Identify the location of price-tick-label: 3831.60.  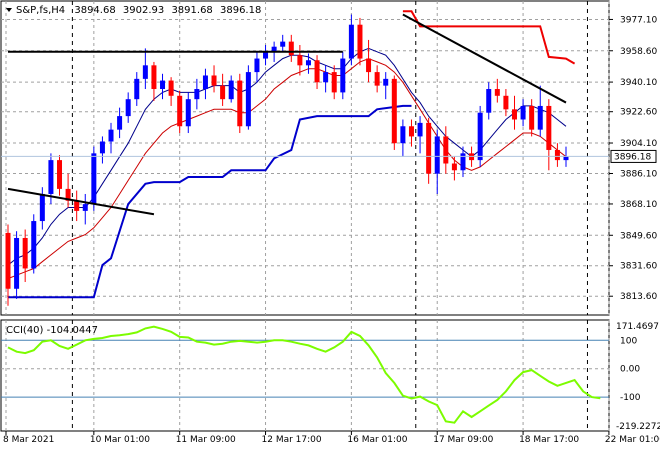
(638, 267).